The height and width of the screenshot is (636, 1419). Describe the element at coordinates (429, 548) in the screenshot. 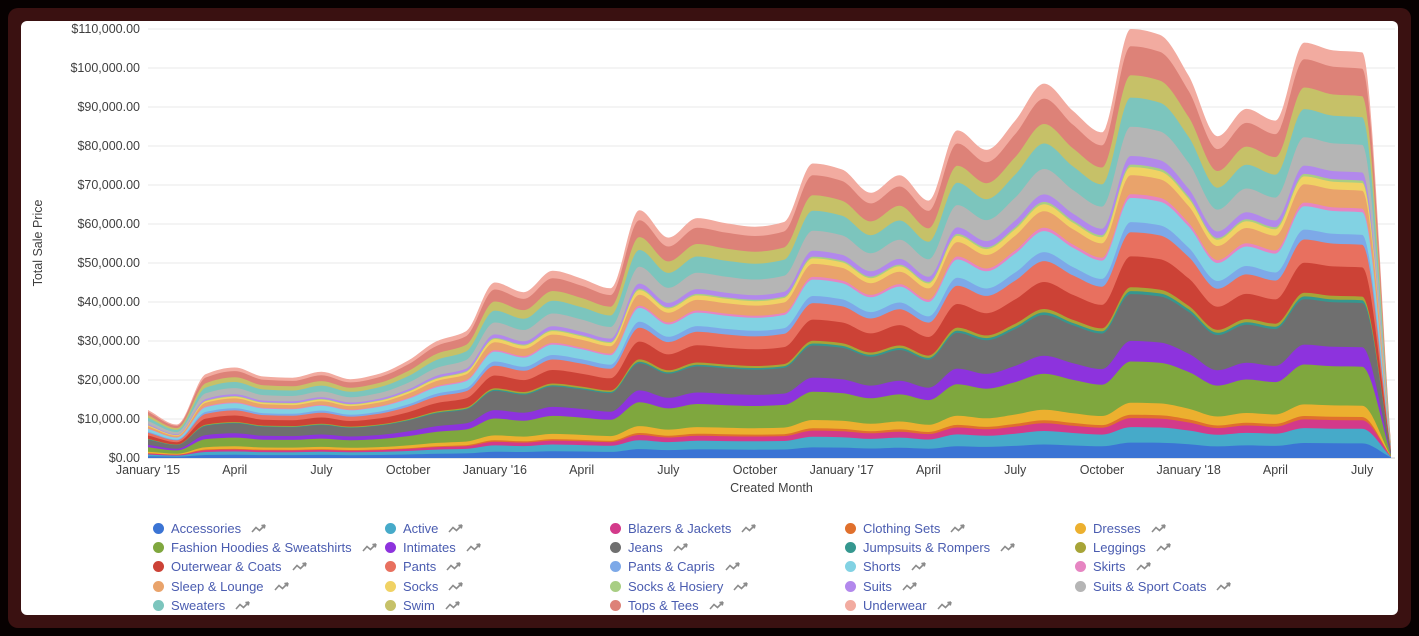

I see `legend-label: Intimates` at that location.